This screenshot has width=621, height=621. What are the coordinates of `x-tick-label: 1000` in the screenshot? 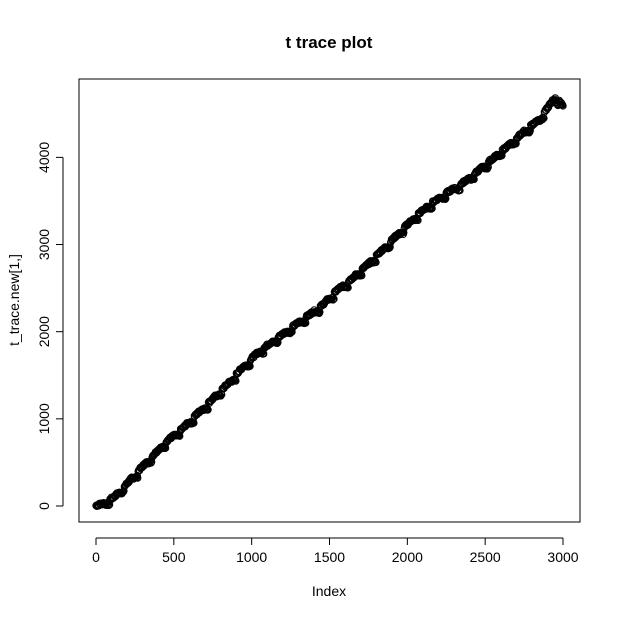 It's located at (251, 557).